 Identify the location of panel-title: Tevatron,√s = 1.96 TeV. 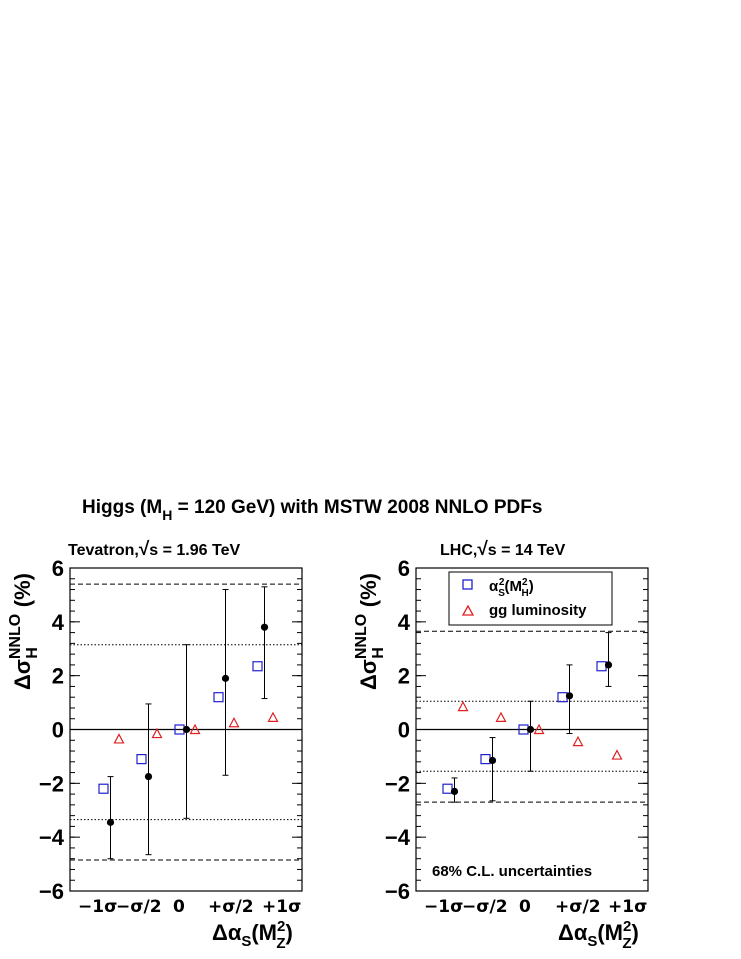
(154, 549).